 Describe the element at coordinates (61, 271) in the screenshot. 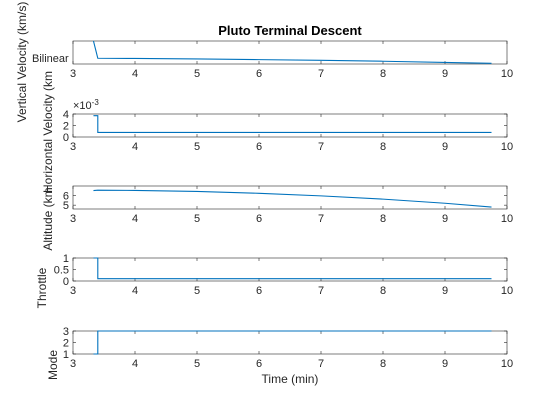

I see `y-tick-label: 0.5` at that location.